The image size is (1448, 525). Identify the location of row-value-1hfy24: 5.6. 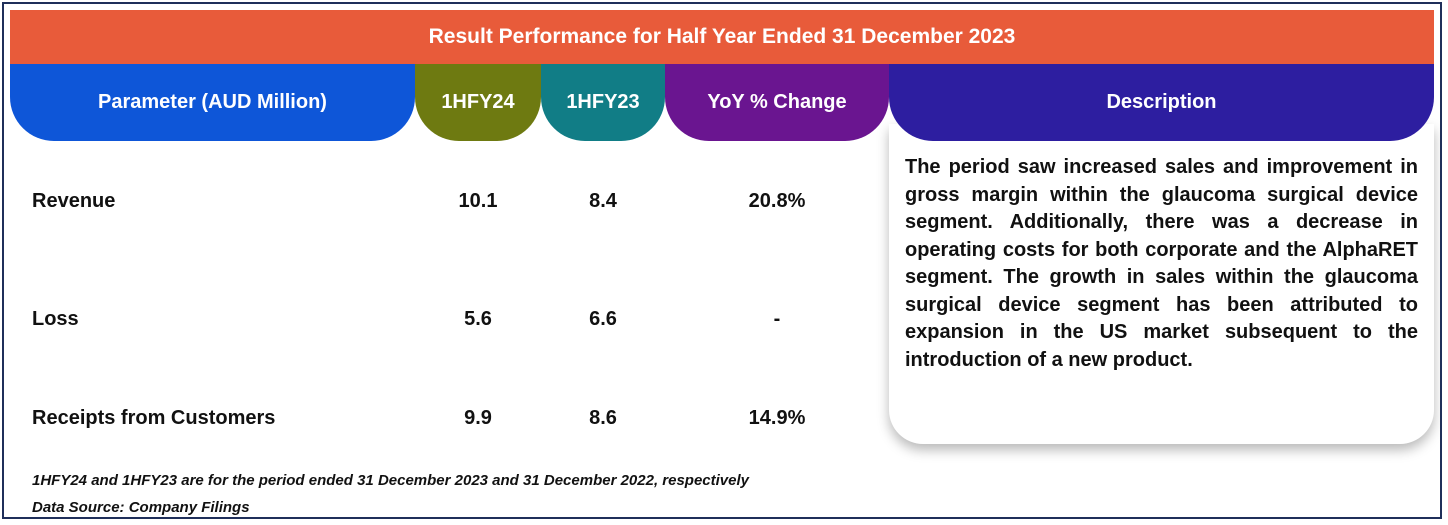
(478, 319).